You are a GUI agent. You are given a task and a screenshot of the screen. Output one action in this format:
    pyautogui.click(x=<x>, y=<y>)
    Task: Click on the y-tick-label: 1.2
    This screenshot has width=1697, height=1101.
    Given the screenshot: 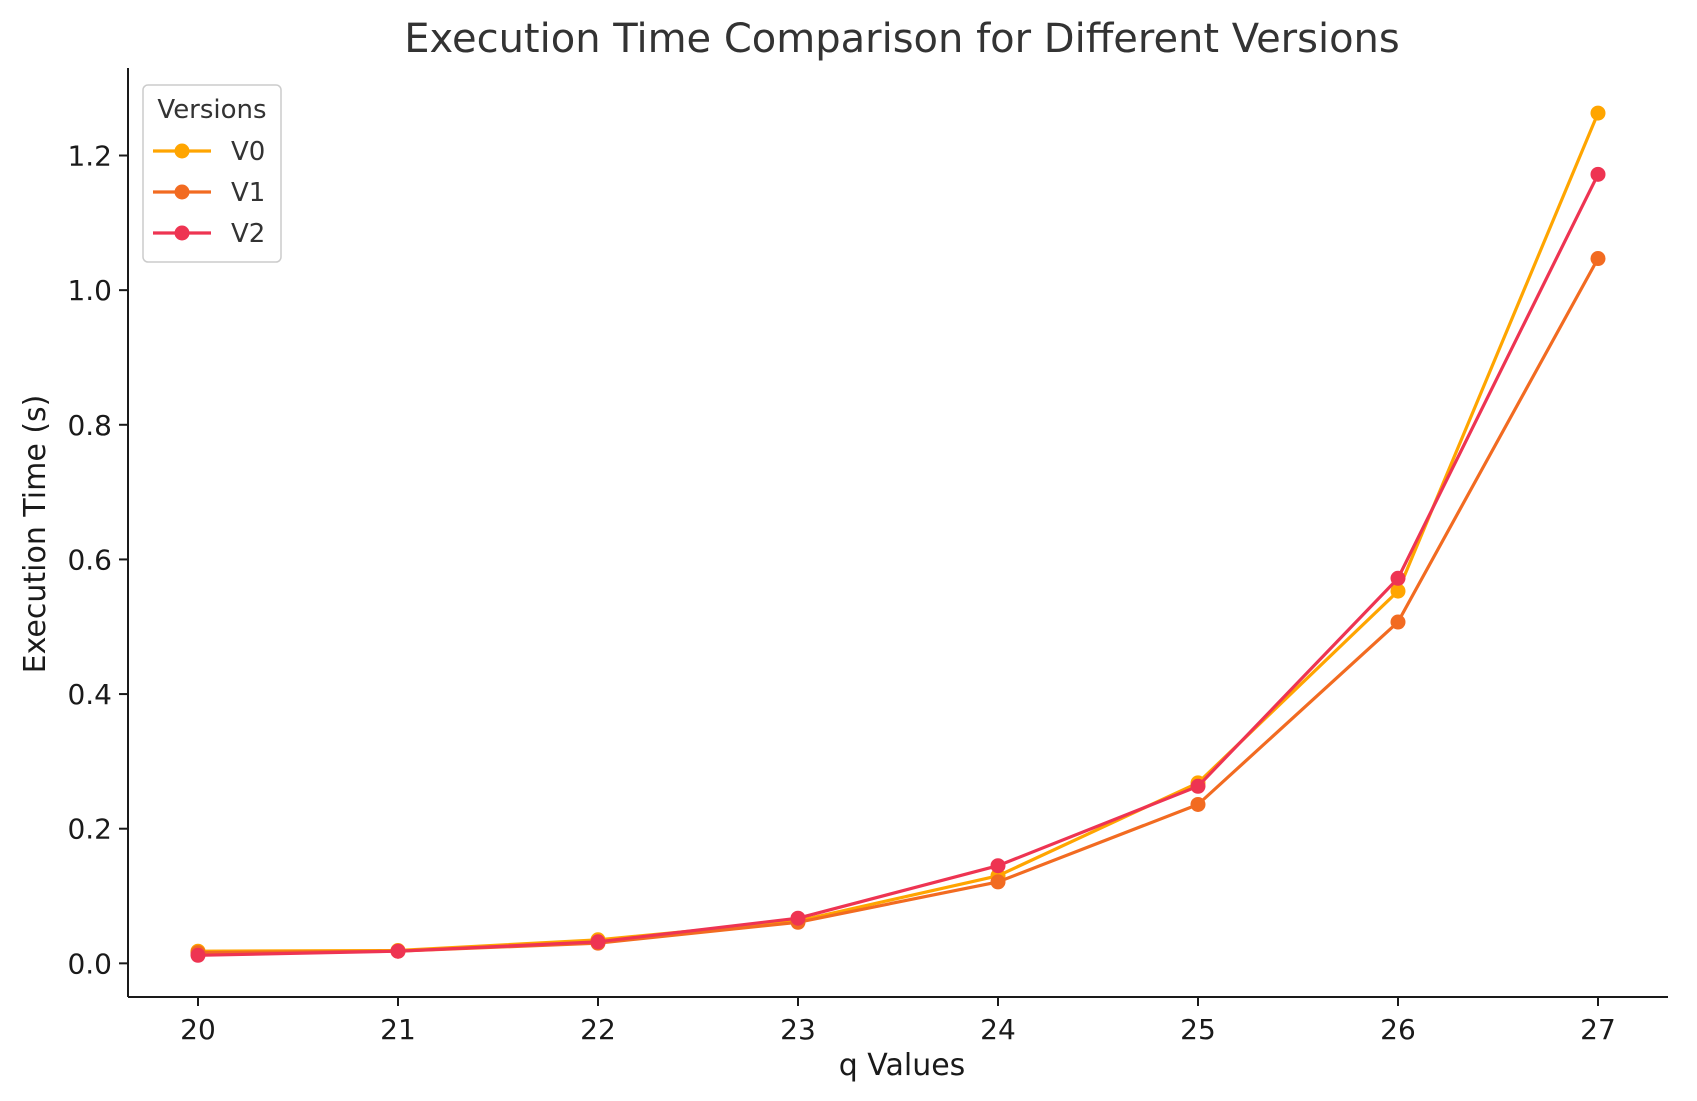 What is the action you would take?
    pyautogui.click(x=89, y=156)
    